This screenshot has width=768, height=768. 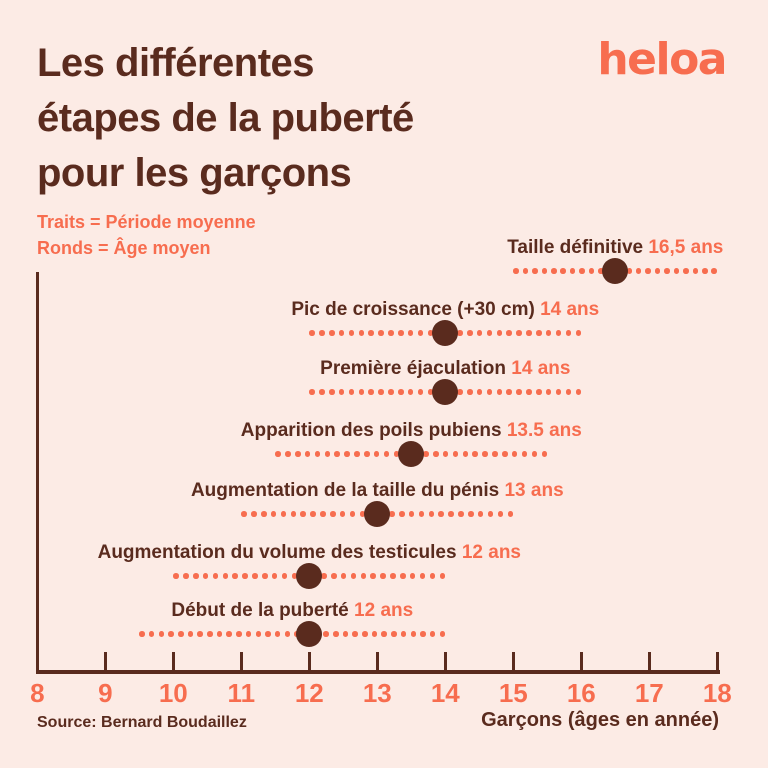 I want to click on stage-label: Apparition des poils pubiens 13.5 ans, so click(x=411, y=431).